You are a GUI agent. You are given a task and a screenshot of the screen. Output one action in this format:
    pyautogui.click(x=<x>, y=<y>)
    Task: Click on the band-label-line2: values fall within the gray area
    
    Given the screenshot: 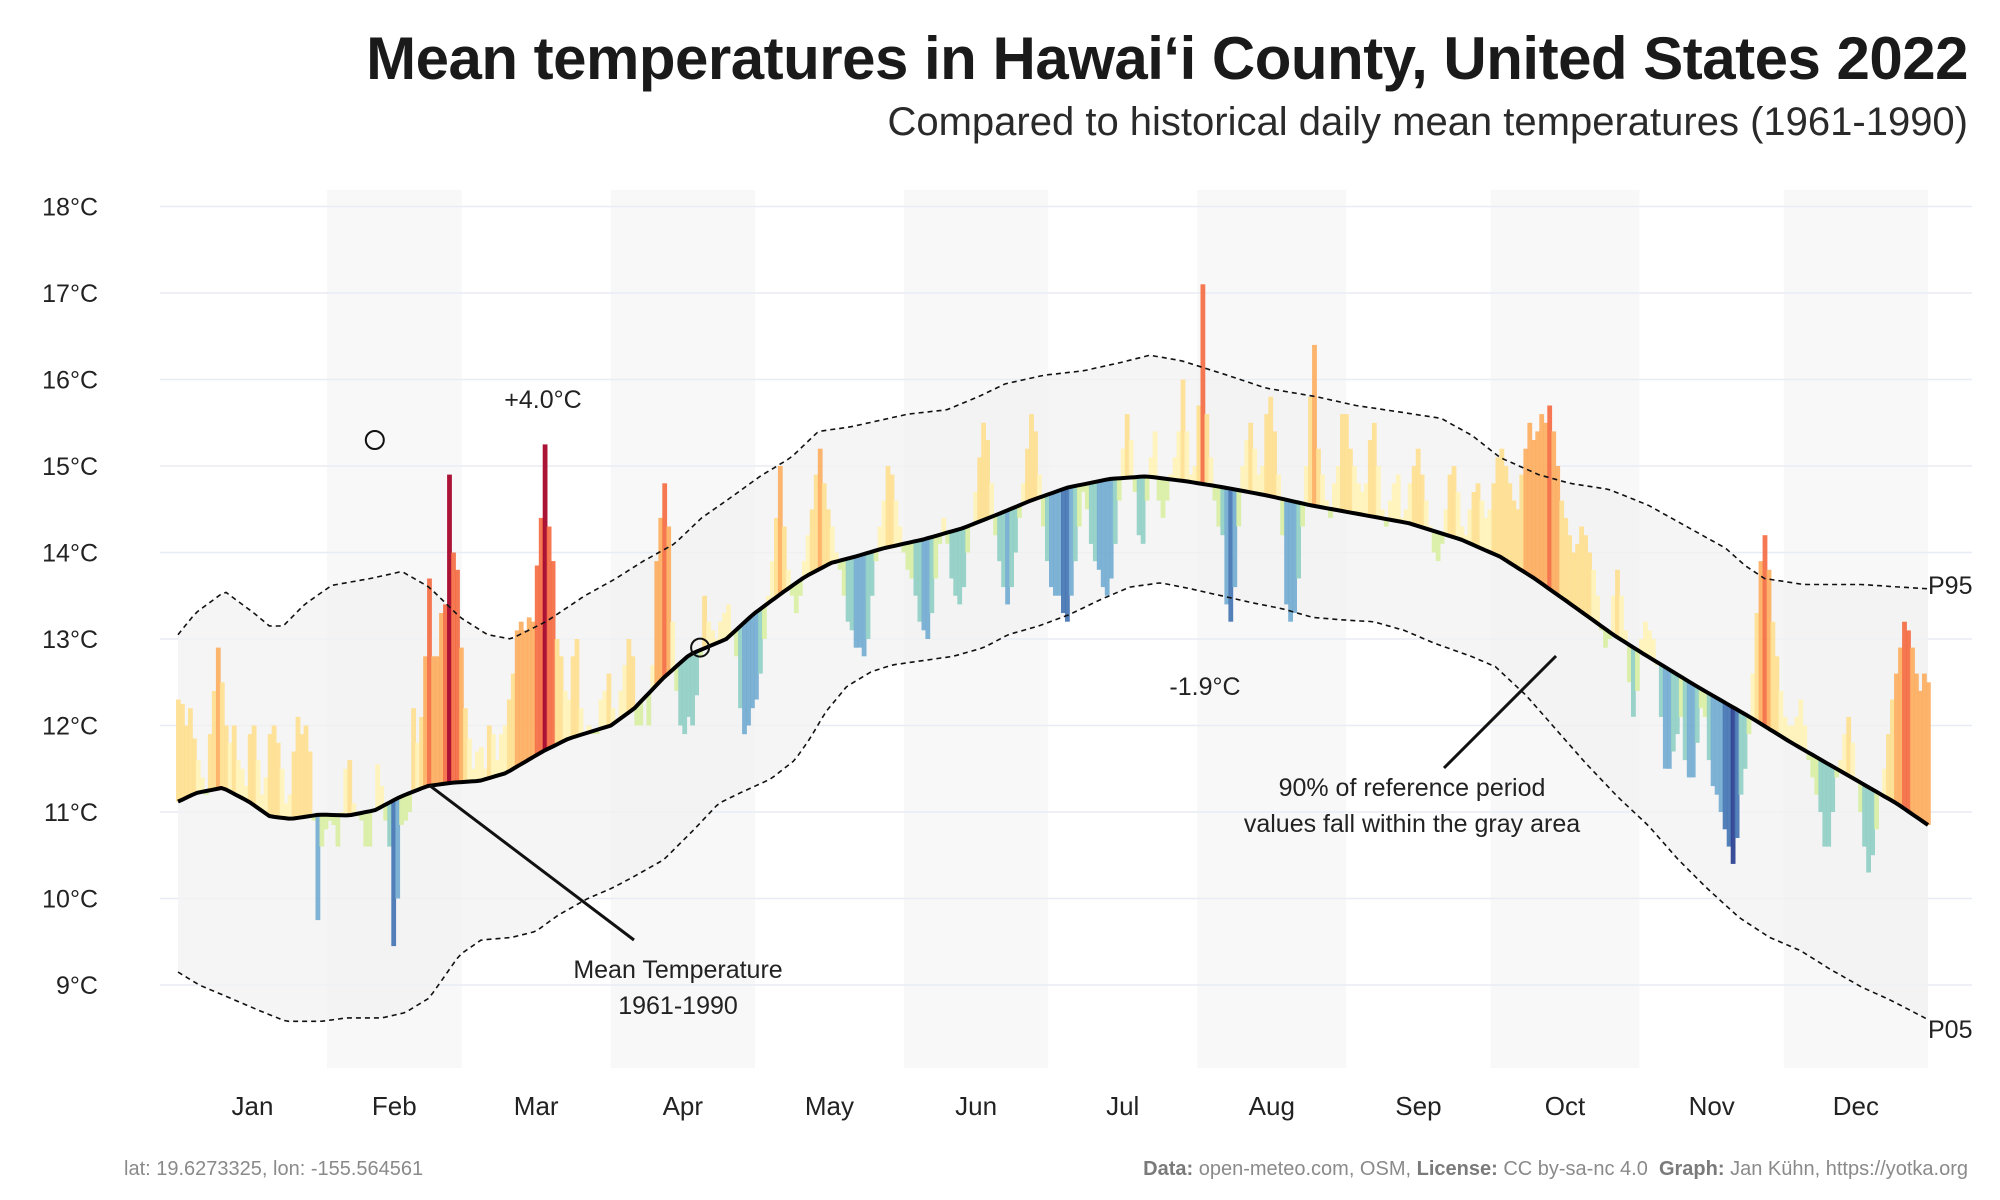 What is the action you would take?
    pyautogui.click(x=1412, y=824)
    